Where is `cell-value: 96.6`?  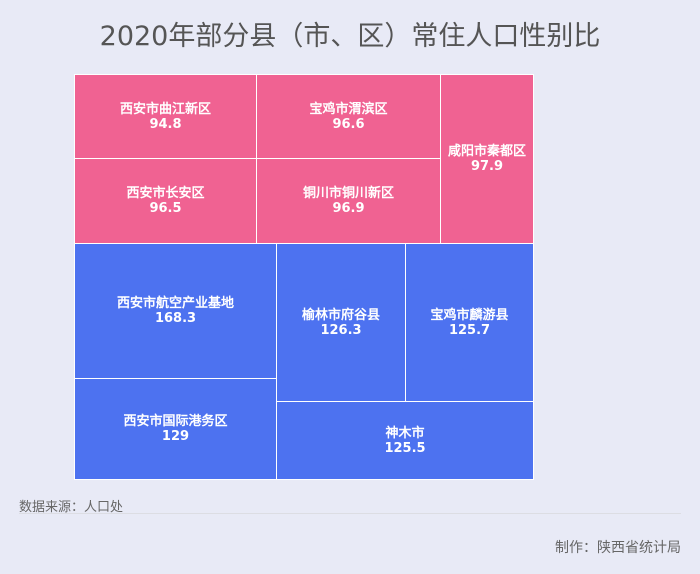
cell-value: 96.6 is located at coordinates (348, 124).